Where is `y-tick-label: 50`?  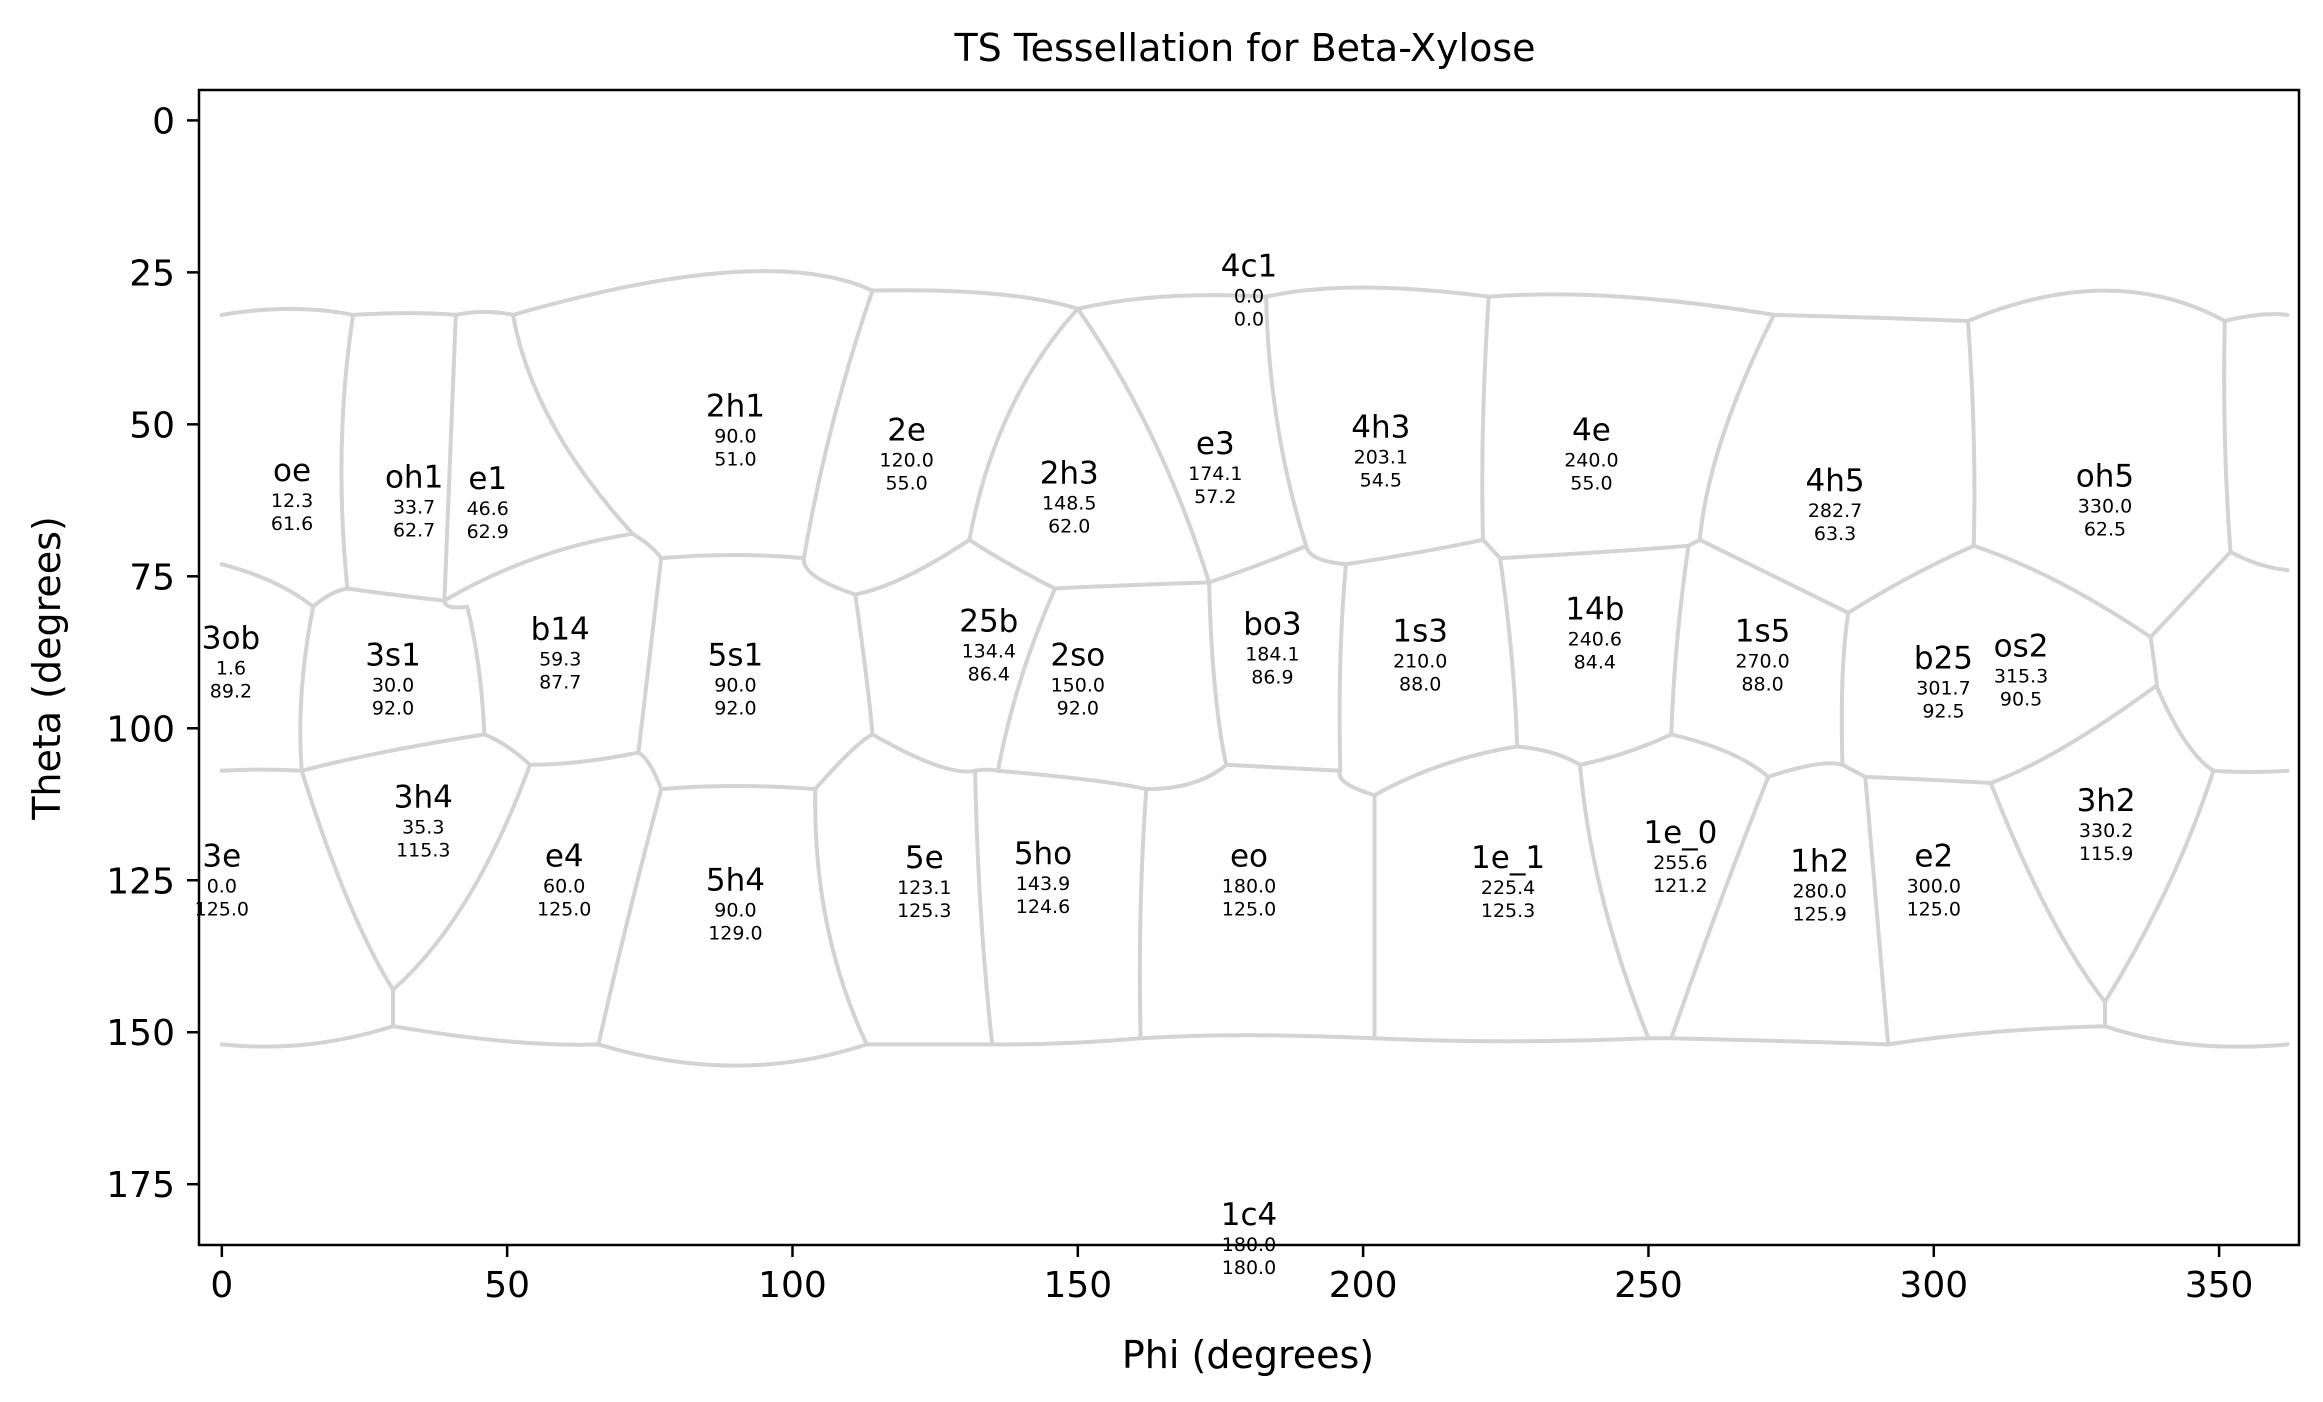
y-tick-label: 50 is located at coordinates (152, 425).